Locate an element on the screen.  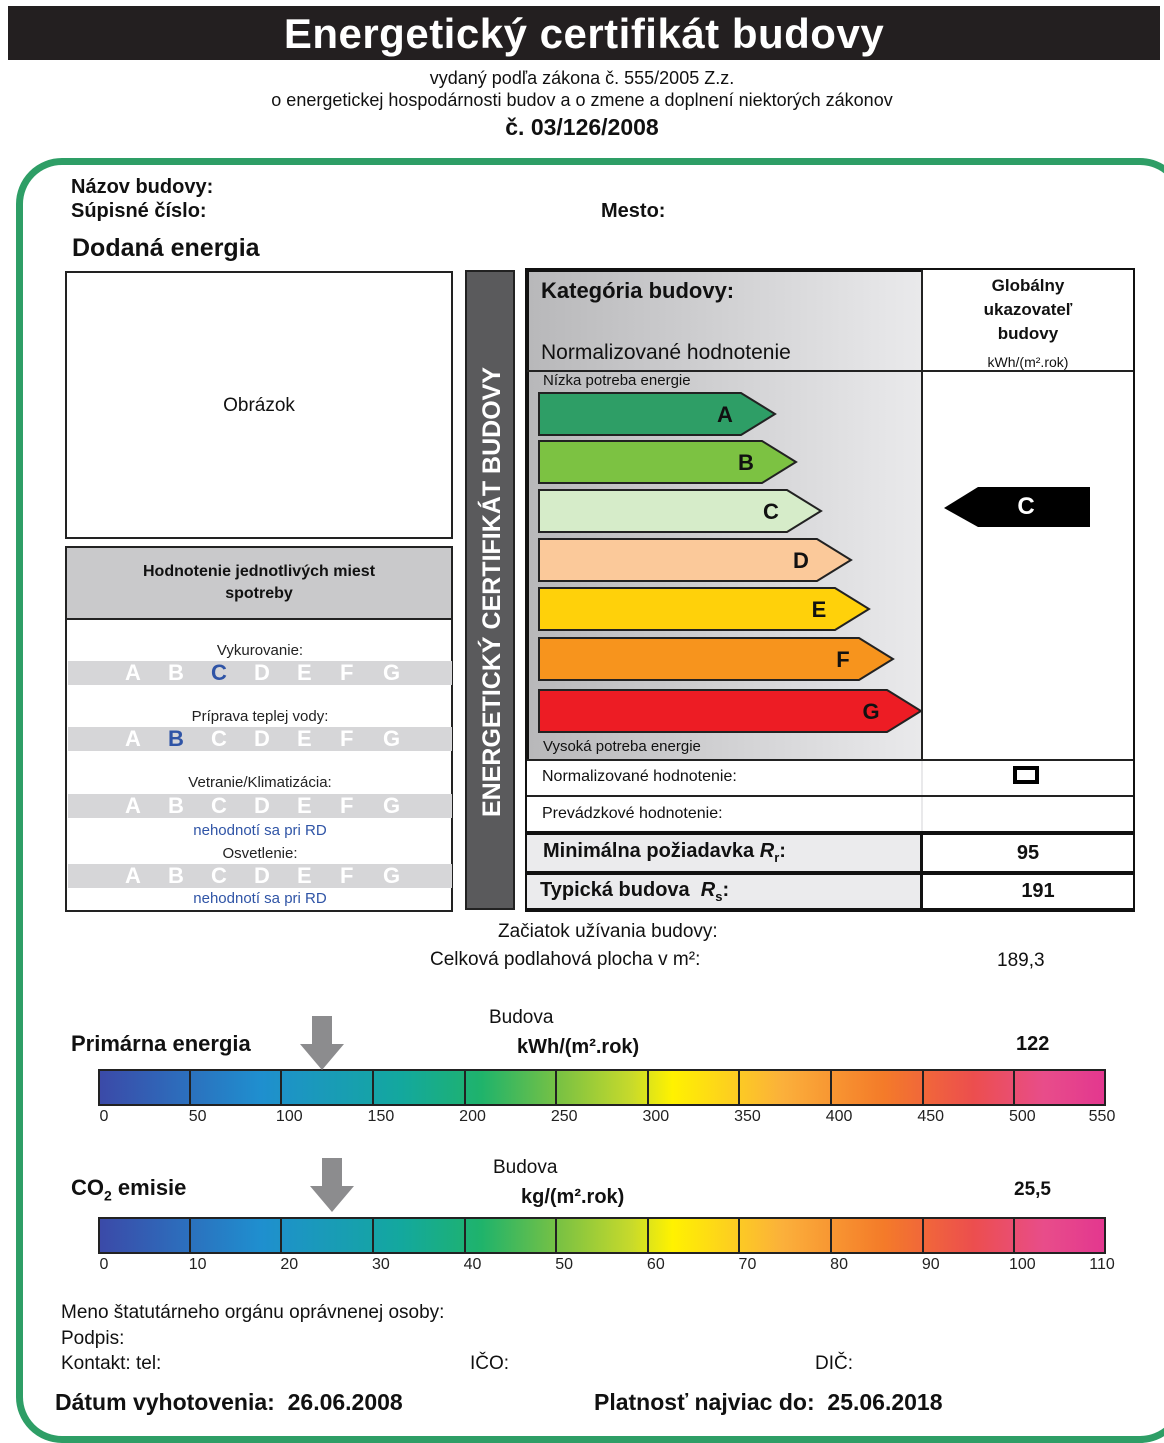
typical-building-symbol: R is located at coordinates (708, 890).